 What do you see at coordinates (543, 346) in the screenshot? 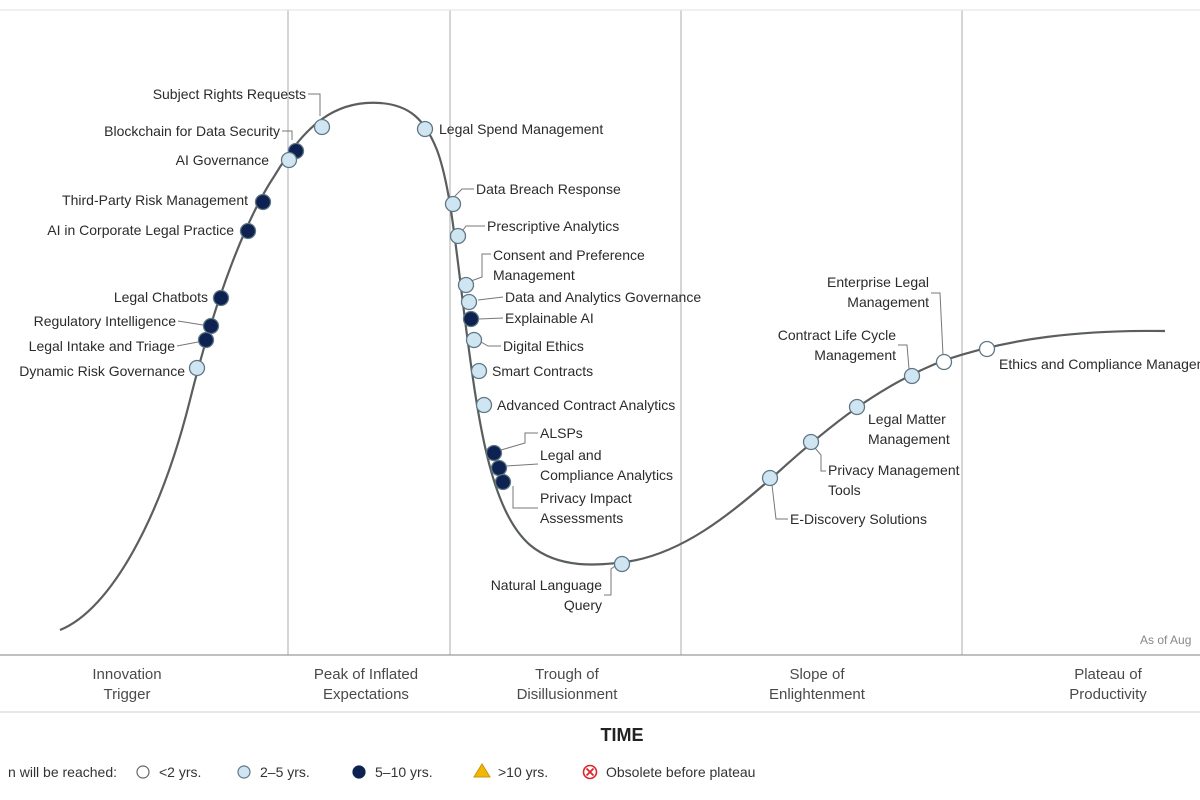
I see `technology-label: Digital Ethics` at bounding box center [543, 346].